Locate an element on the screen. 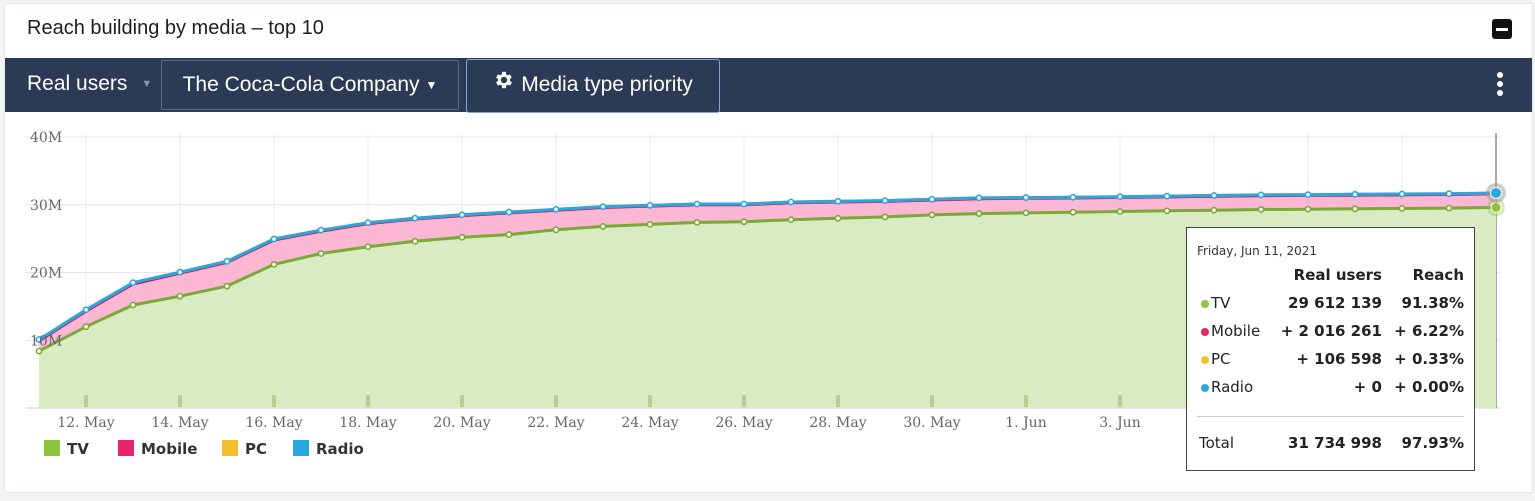 This screenshot has width=1535, height=501. legend-item-tv: TV is located at coordinates (66, 449).